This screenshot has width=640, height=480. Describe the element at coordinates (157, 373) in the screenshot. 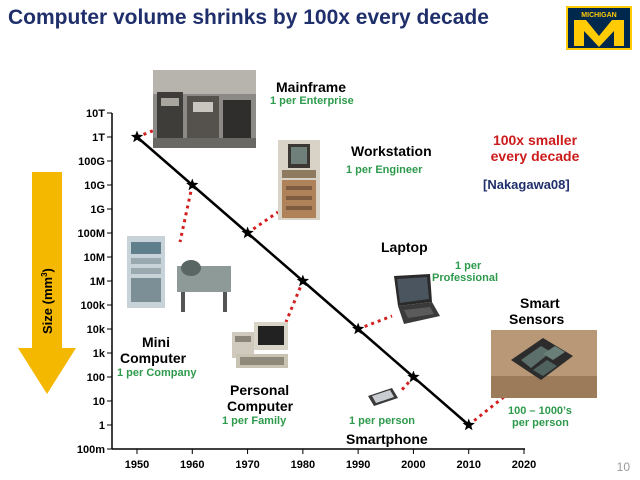

I see `minicomputer-sub-label: 1 per Company` at that location.